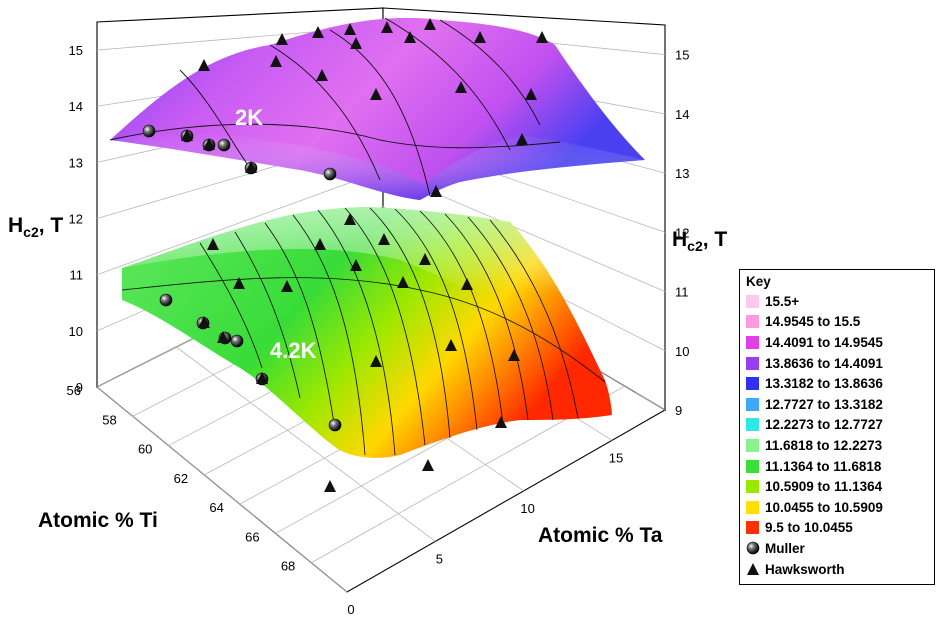  Describe the element at coordinates (181, 478) in the screenshot. I see `x-tick-label: 62` at that location.